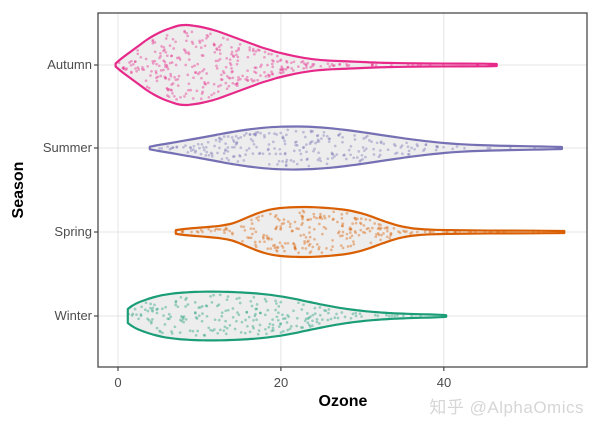  What do you see at coordinates (506, 407) in the screenshot?
I see `watermark: 知乎 @AlphaOmics` at bounding box center [506, 407].